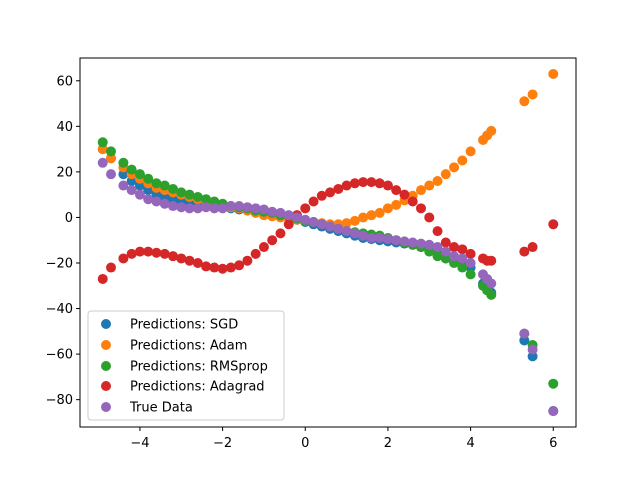  I want to click on legend-item-adam: Predictions: Adam, so click(174, 346).